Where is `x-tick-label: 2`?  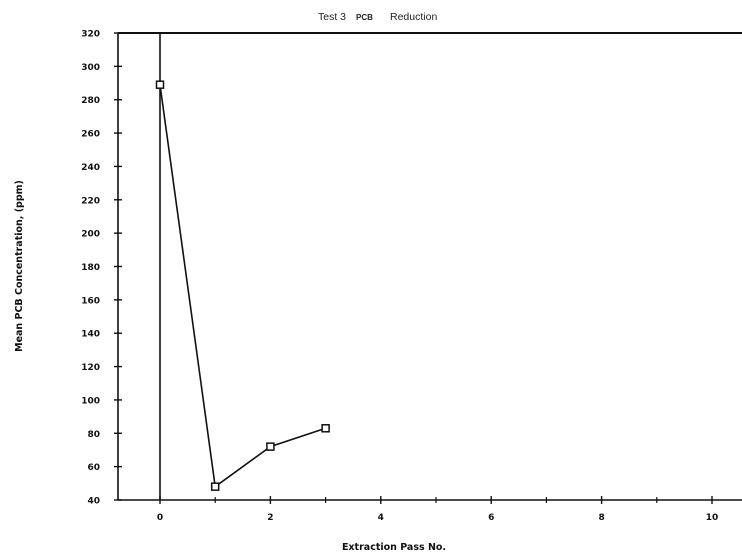
x-tick-label: 2 is located at coordinates (270, 518).